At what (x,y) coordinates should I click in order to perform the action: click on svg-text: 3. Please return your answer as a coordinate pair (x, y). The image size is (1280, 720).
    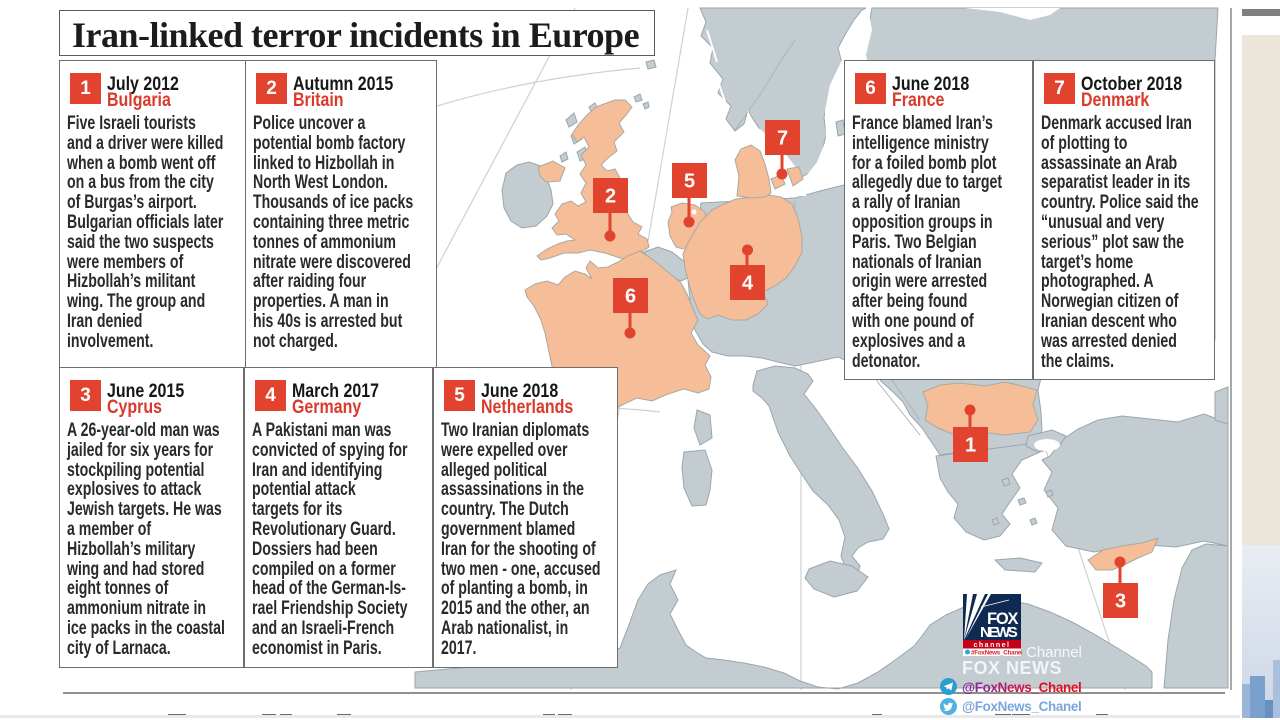
    Looking at the image, I should click on (1120, 602).